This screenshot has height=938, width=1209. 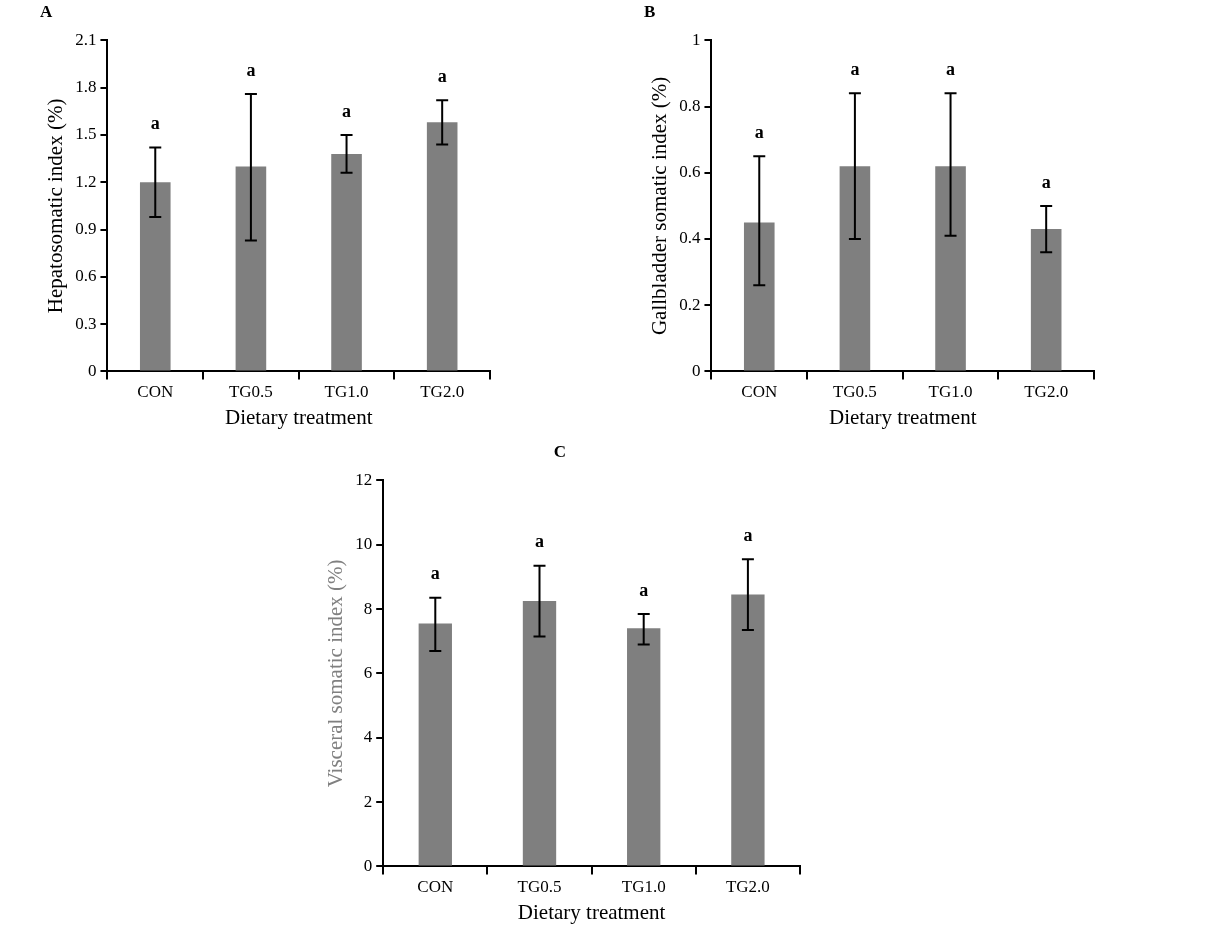 I want to click on y-tick-label: 0.2, so click(x=690, y=304).